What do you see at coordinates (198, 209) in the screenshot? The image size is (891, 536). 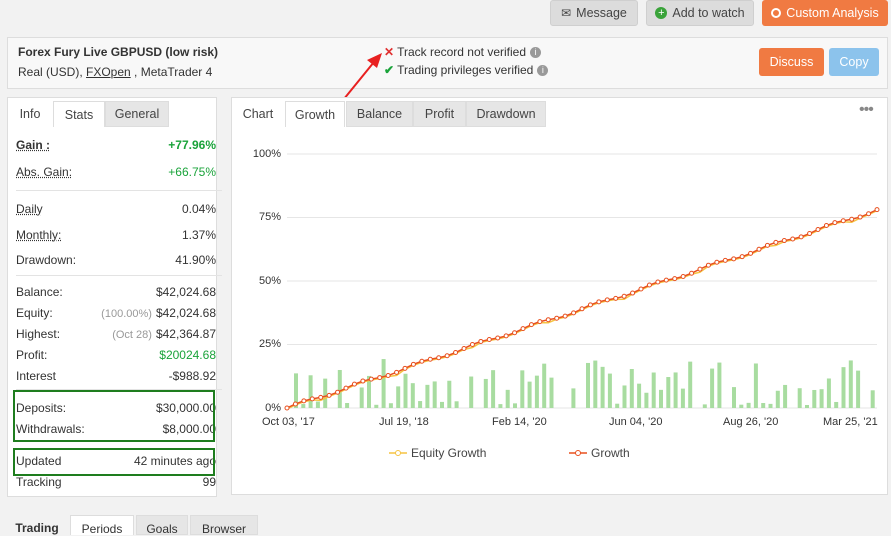 I see `daily-value: 0.04%` at bounding box center [198, 209].